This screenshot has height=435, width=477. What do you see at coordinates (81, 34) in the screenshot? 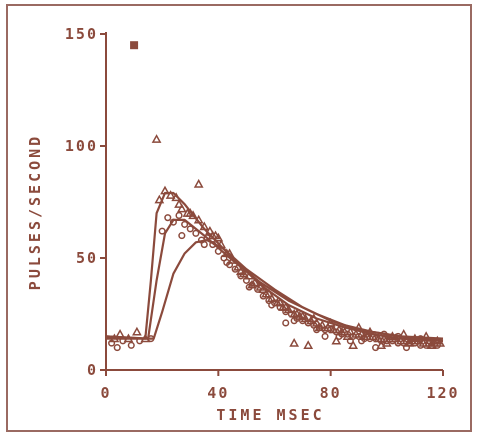
I see `y-tick-label: 150` at bounding box center [81, 34].